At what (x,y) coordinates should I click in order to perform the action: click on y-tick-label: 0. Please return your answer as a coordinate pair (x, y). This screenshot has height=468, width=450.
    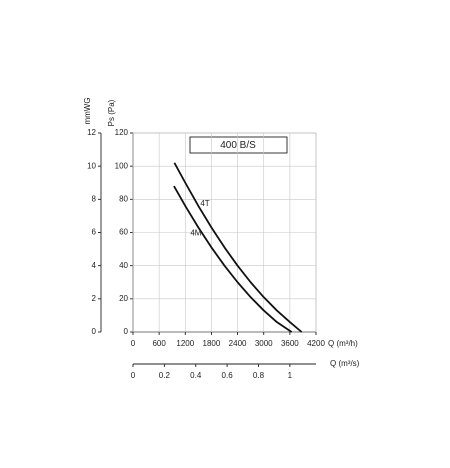
    Looking at the image, I should click on (126, 331).